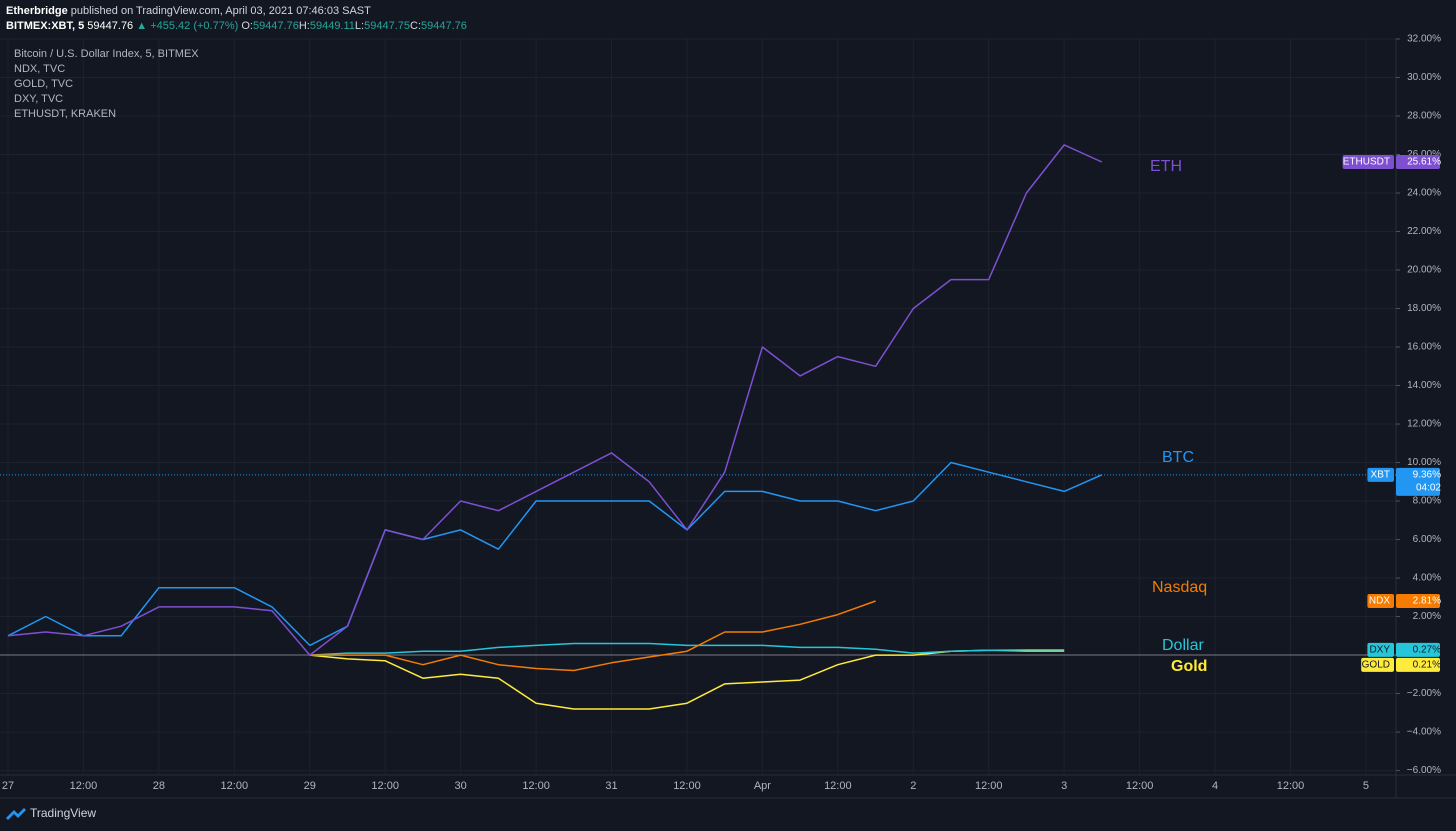 The width and height of the screenshot is (1456, 831). Describe the element at coordinates (1428, 487) in the screenshot. I see `badge-countdown: 04:02` at that location.